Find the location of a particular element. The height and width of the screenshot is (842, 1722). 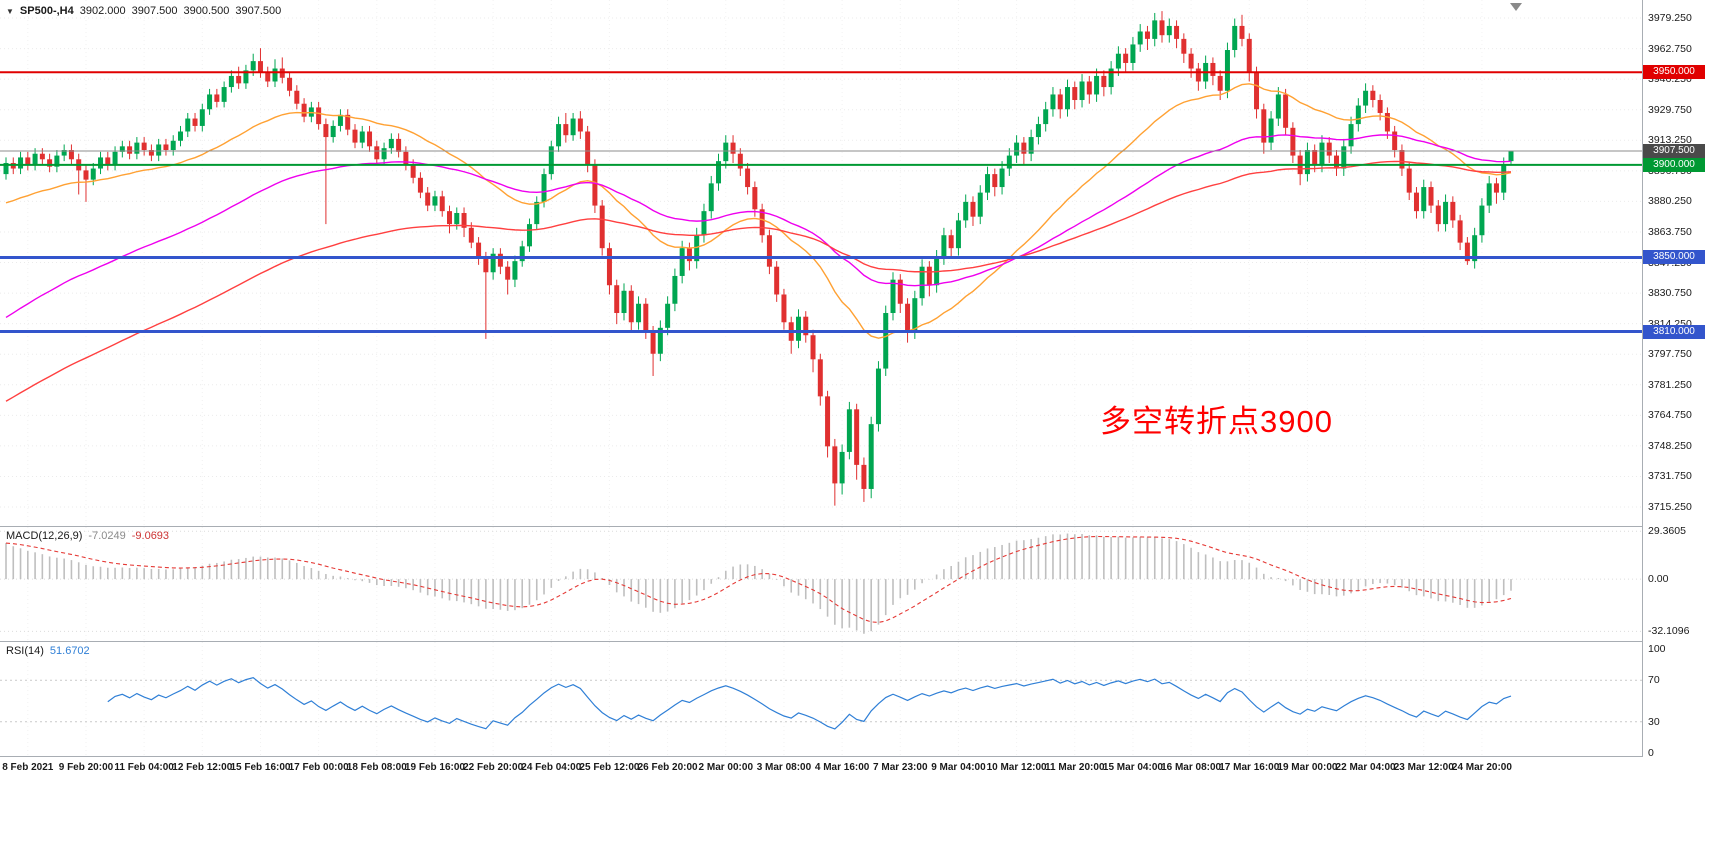

rsi-scale-label: 30 is located at coordinates (1654, 721).